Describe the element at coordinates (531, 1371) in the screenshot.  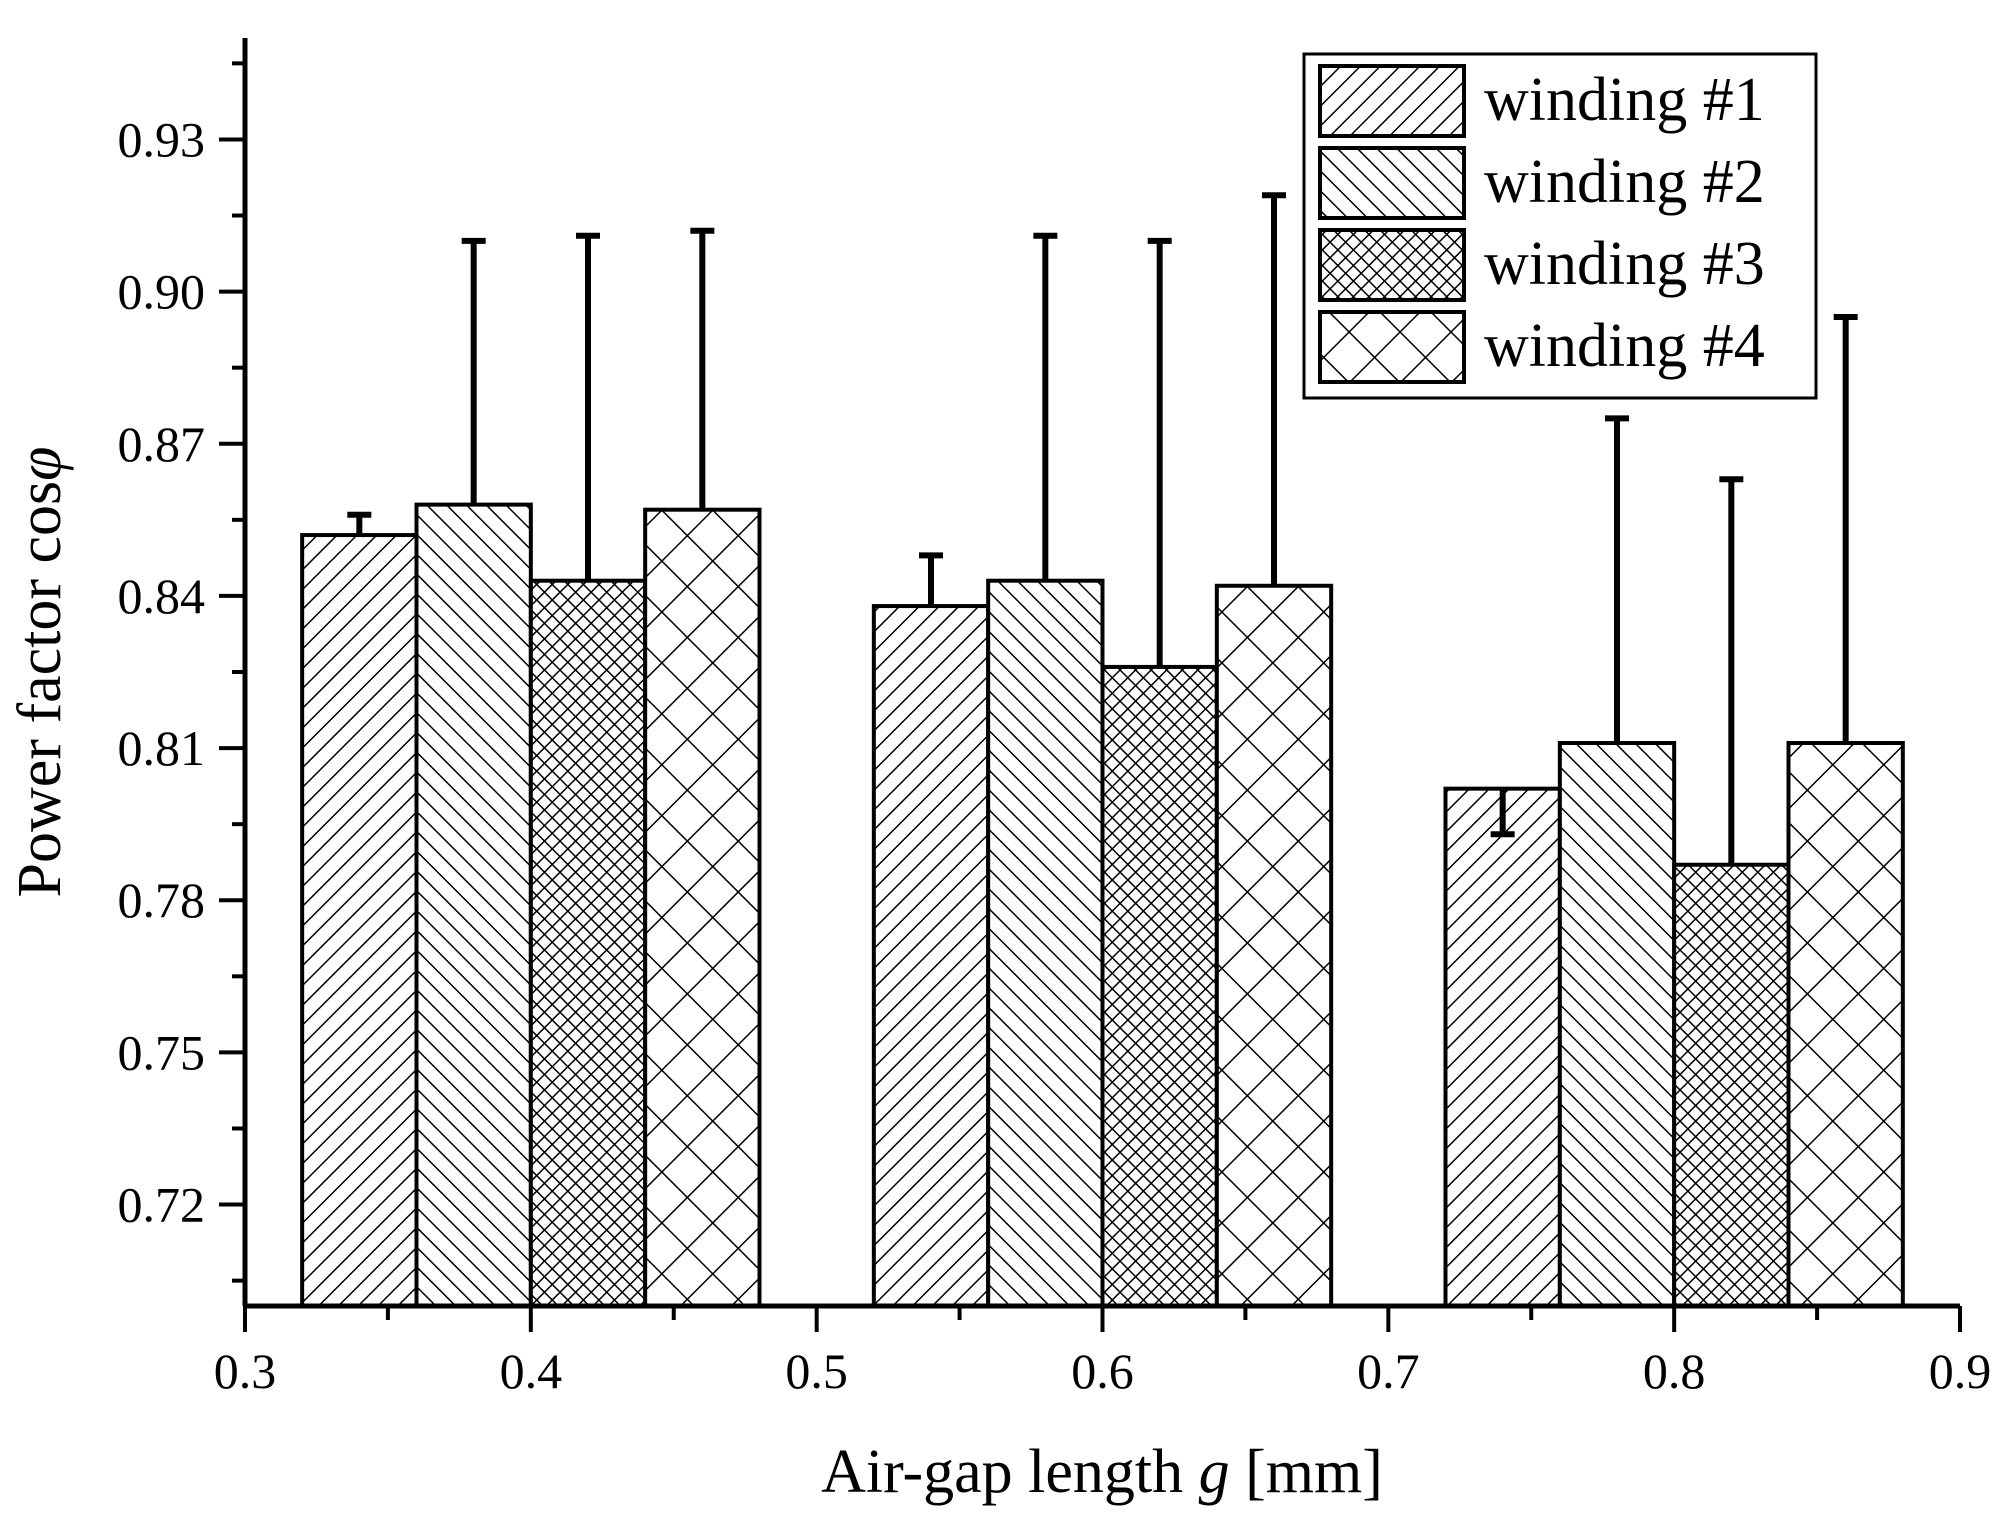
I see `x-tick-label: 0.4` at that location.